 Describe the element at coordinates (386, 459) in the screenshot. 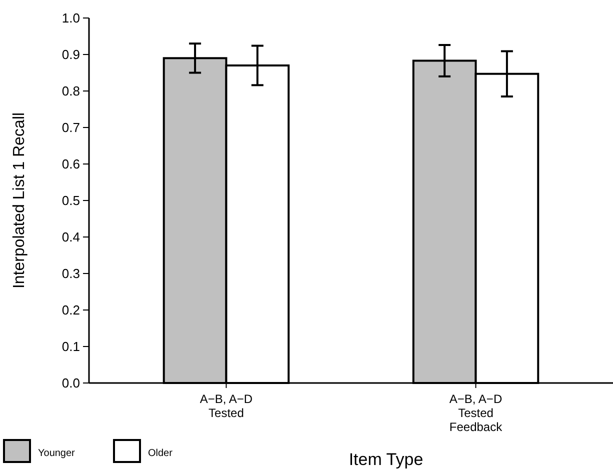

I see `x-axis-title: Item Type` at that location.